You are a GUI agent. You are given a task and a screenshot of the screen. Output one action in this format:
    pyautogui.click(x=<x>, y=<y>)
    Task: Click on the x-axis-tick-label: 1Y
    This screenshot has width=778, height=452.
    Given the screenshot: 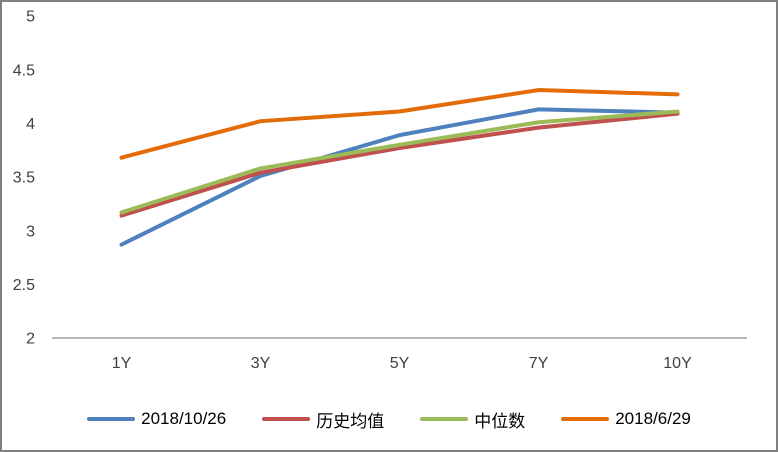 What is the action you would take?
    pyautogui.click(x=122, y=363)
    